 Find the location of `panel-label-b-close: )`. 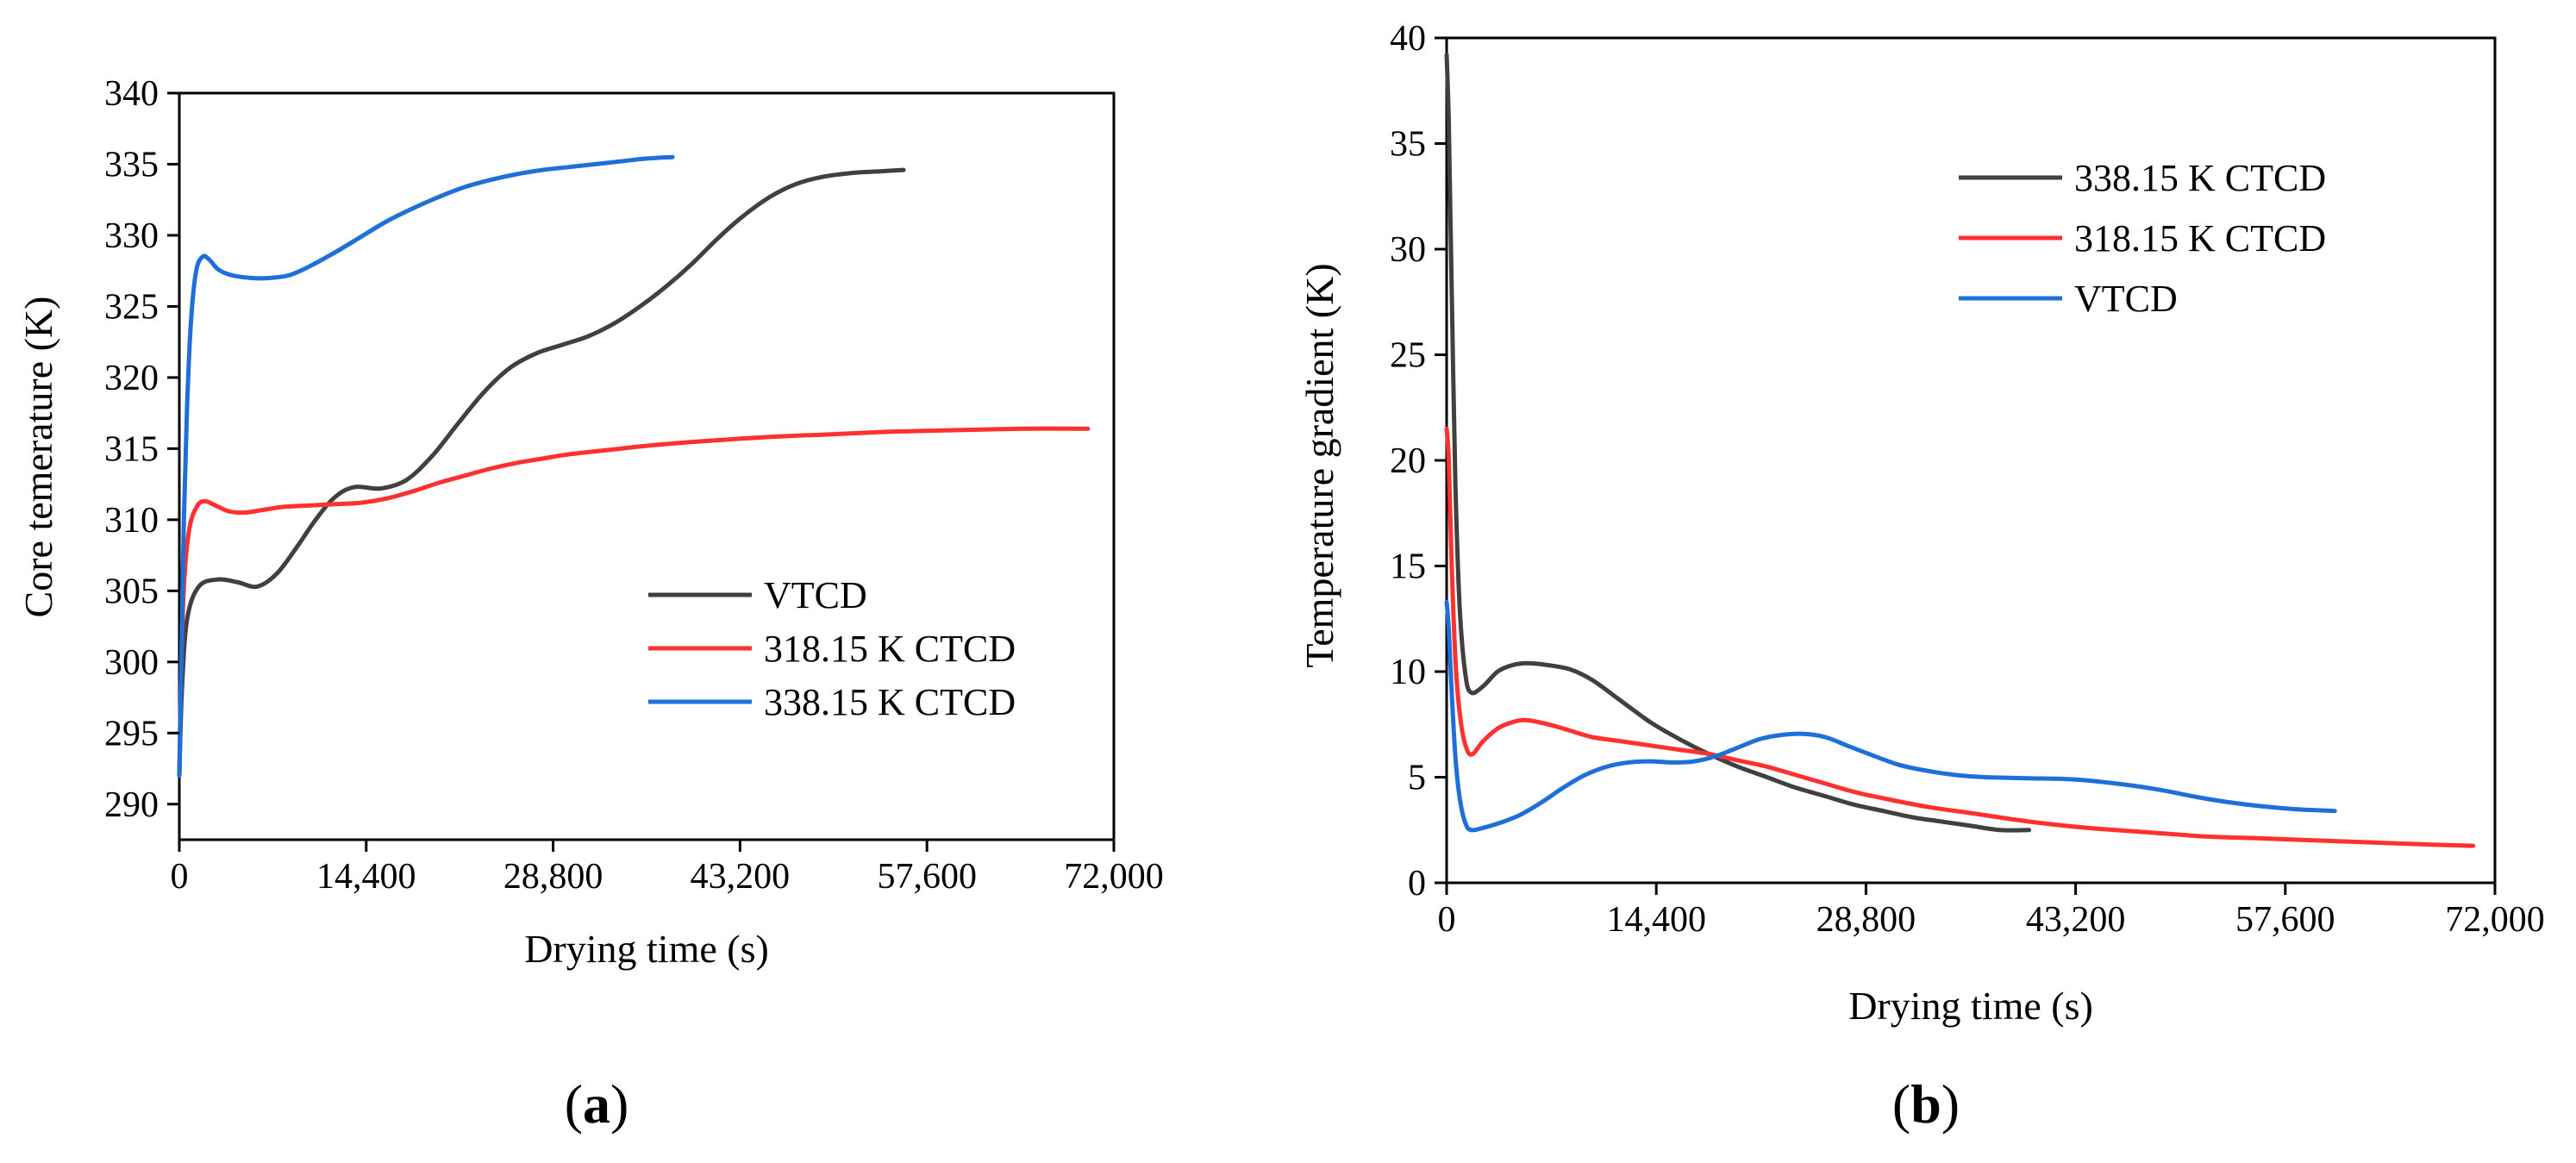

panel-label-b-close: ) is located at coordinates (1950, 1104).